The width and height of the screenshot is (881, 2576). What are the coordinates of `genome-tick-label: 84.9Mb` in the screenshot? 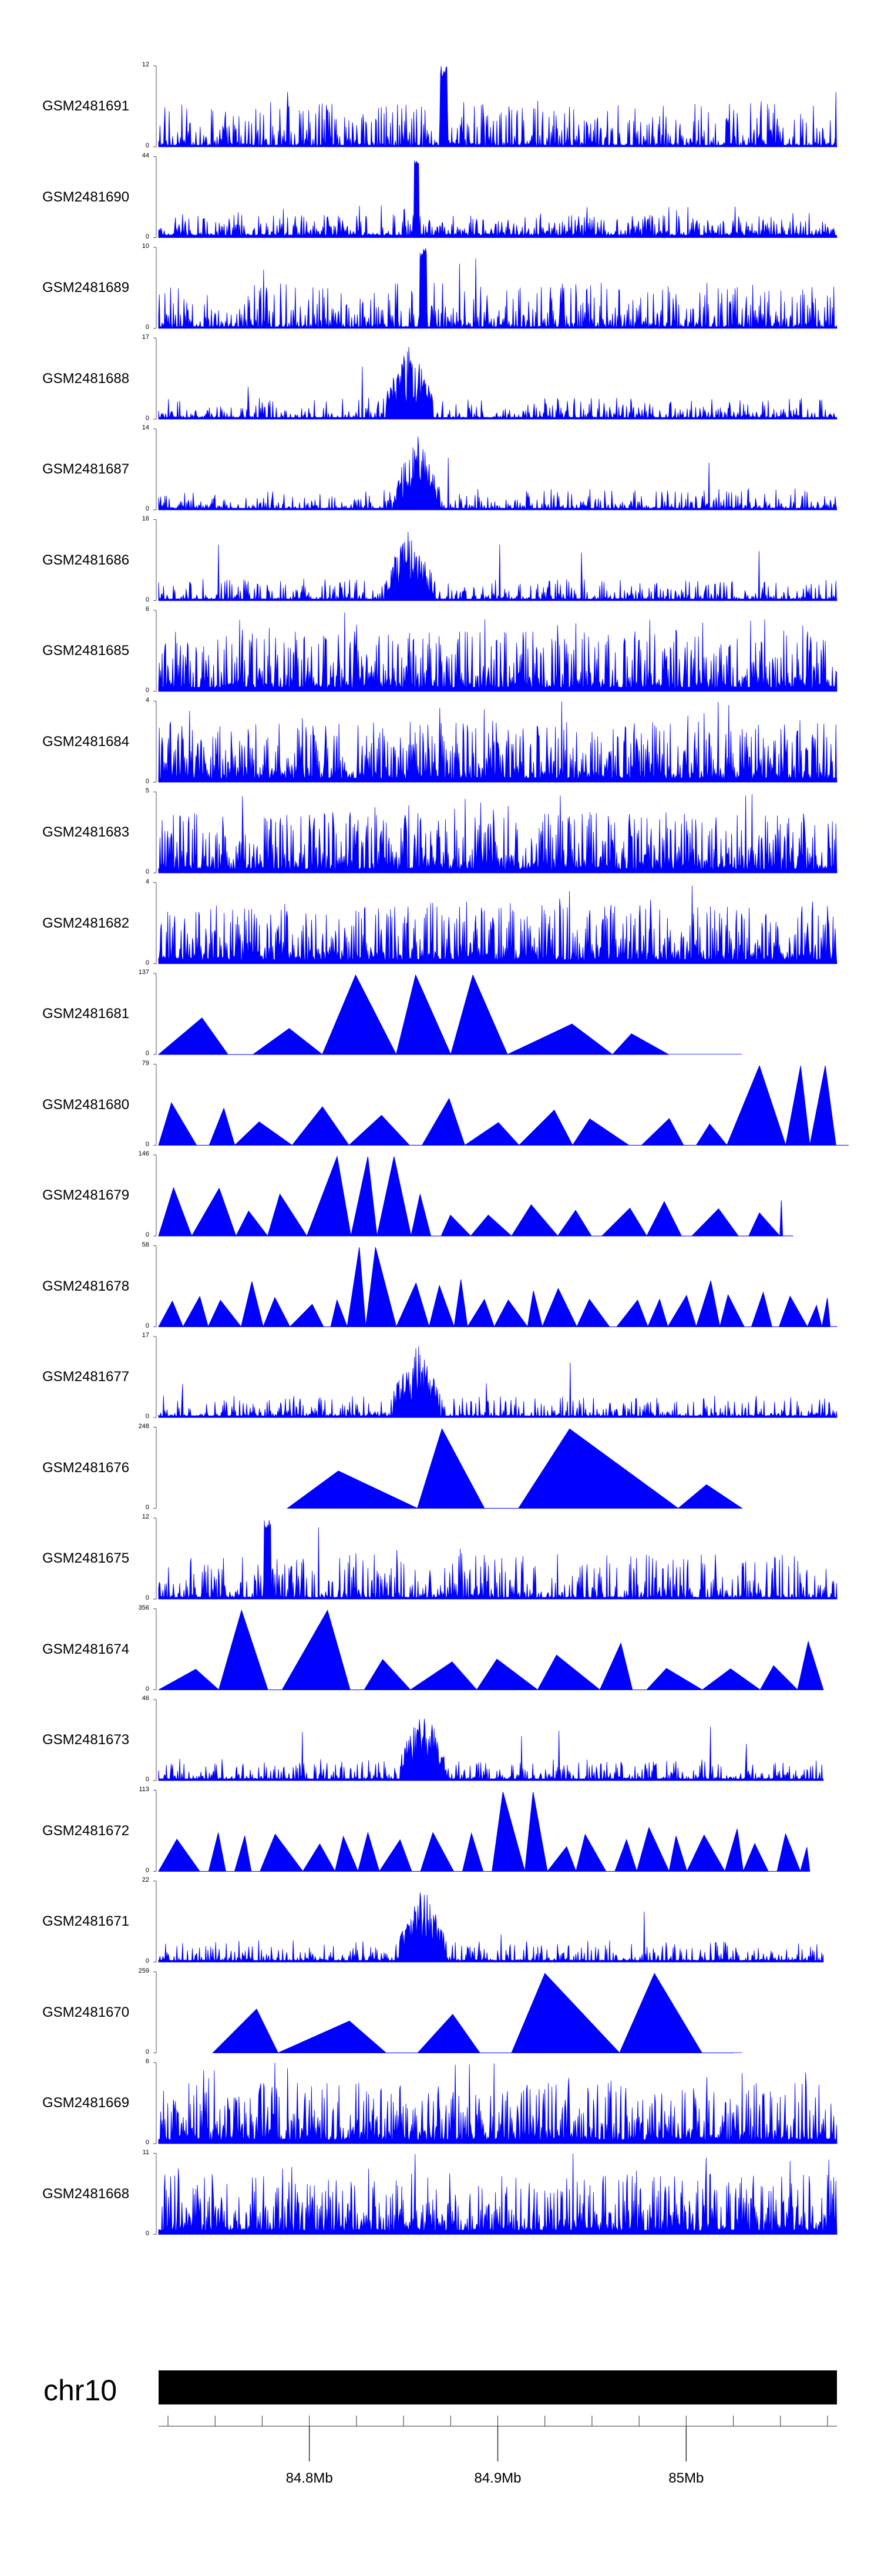 It's located at (498, 2478).